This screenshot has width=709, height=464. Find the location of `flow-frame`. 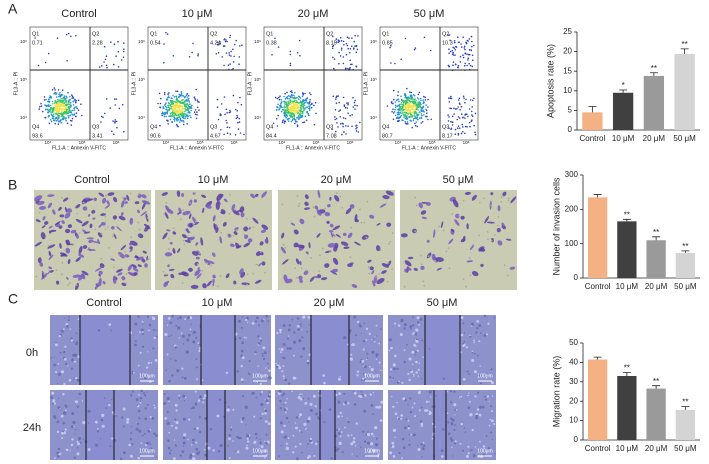

flow-frame is located at coordinates (313, 83).